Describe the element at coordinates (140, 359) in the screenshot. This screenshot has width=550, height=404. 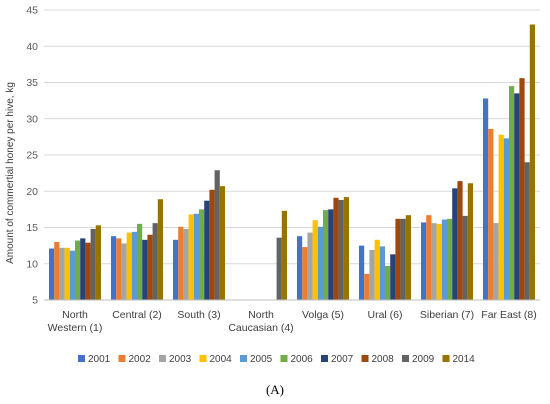
I see `legend-label-2002: 2002` at that location.